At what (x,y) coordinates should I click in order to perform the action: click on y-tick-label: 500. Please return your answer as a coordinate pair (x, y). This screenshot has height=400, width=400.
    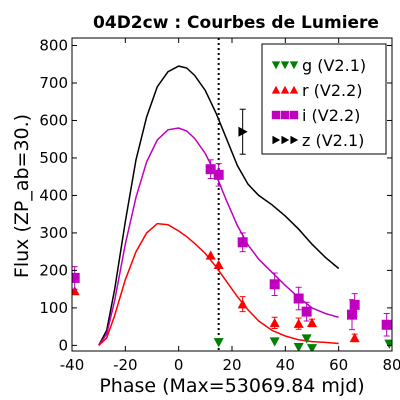
    Looking at the image, I should click on (53, 158).